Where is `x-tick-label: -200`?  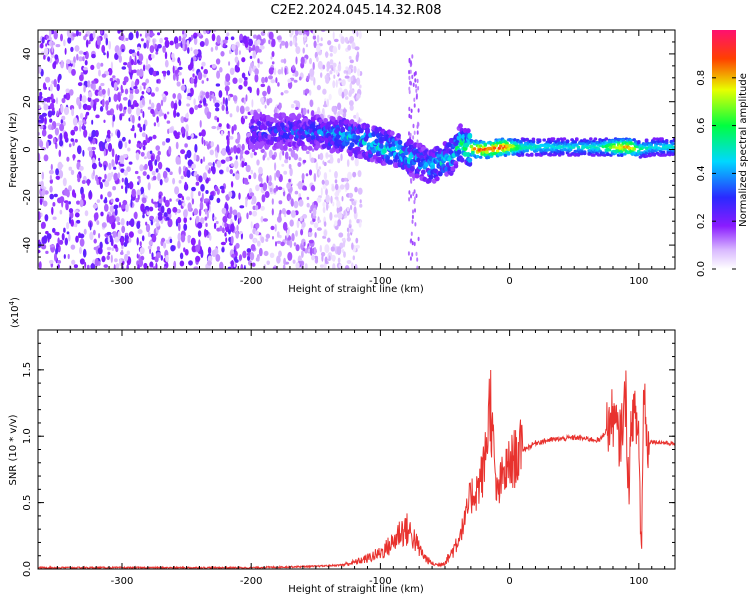
x-tick-label: -200 is located at coordinates (251, 281).